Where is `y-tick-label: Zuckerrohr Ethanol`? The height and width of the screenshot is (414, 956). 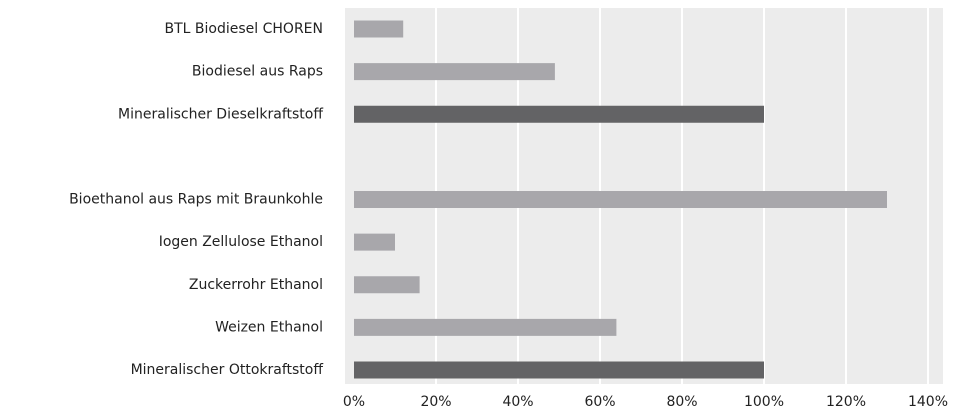 y-tick-label: Zuckerrohr Ethanol is located at coordinates (256, 285).